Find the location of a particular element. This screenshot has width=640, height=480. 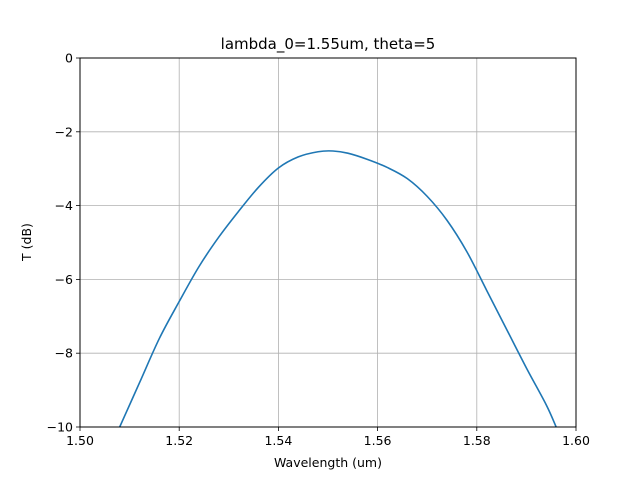

x-tick-label: 1.58 is located at coordinates (477, 440).